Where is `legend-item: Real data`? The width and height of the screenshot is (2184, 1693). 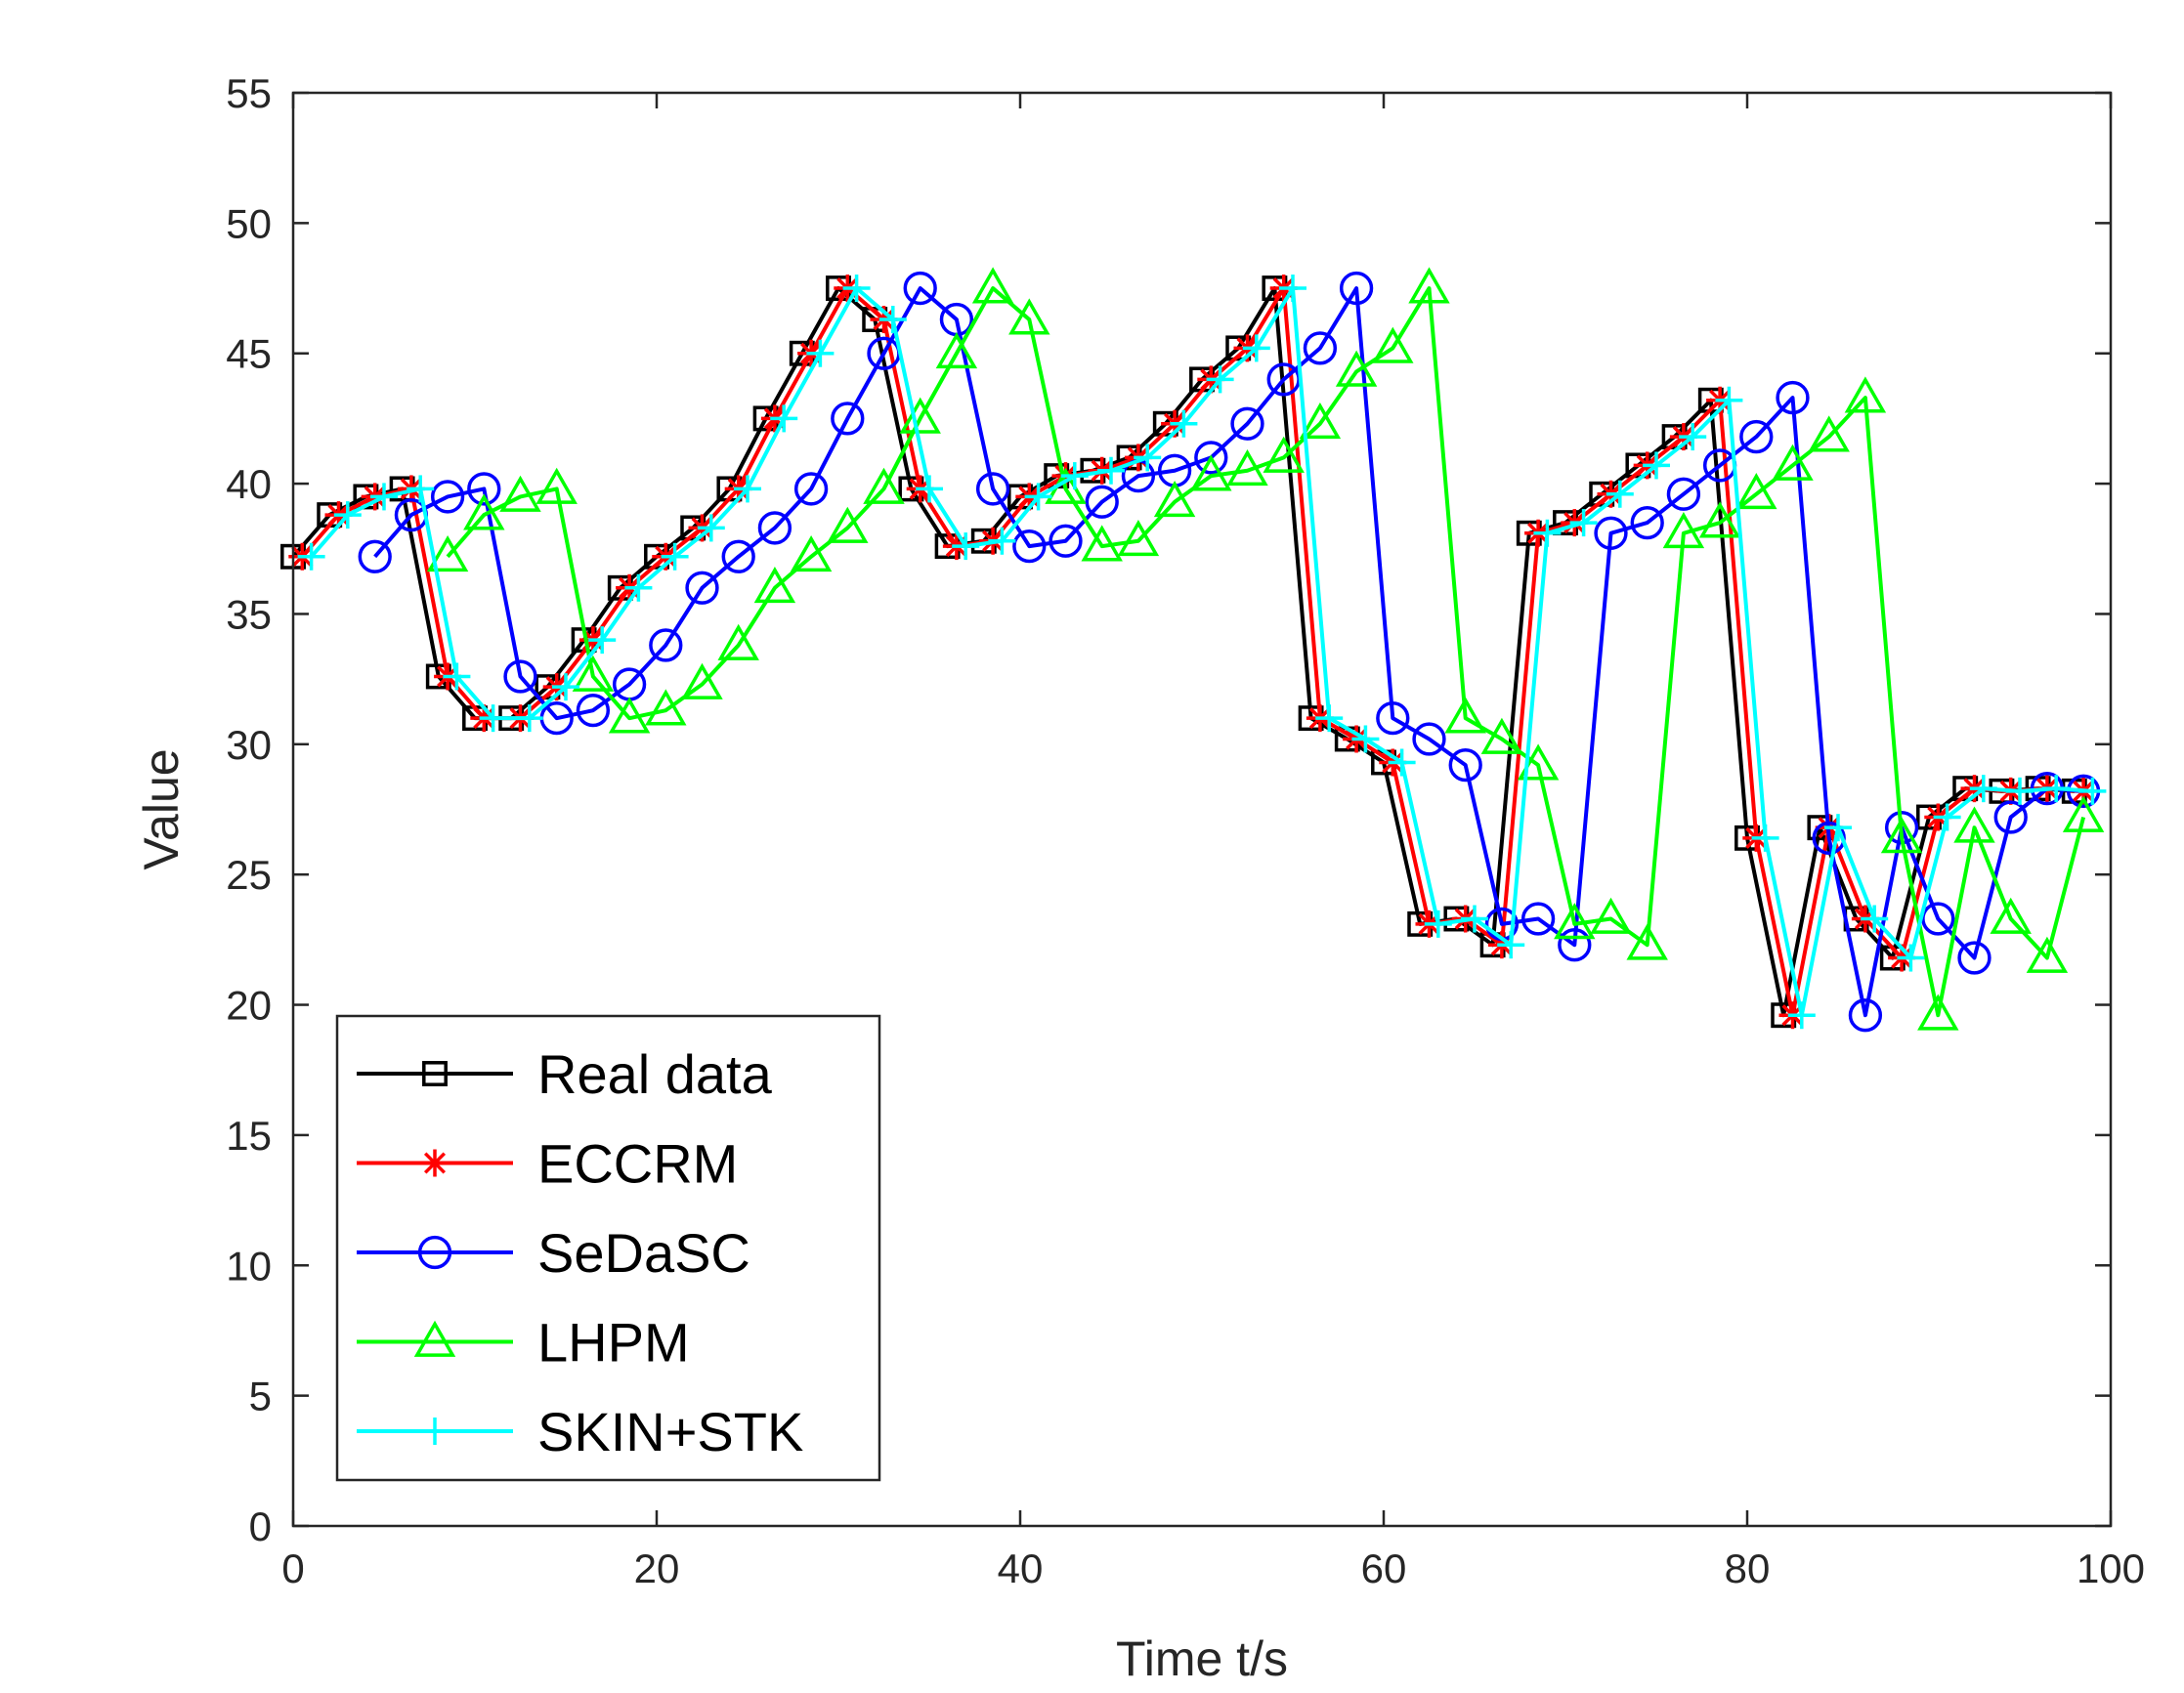
legend-item: Real data is located at coordinates (565, 1074).